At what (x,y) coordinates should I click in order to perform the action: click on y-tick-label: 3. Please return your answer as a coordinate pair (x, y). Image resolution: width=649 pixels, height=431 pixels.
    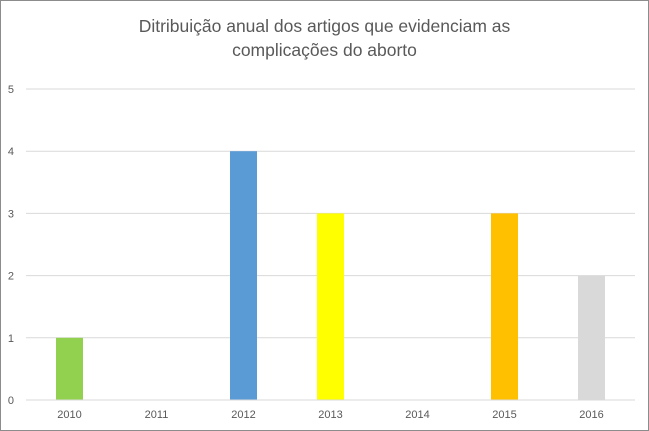
    Looking at the image, I should click on (11, 214).